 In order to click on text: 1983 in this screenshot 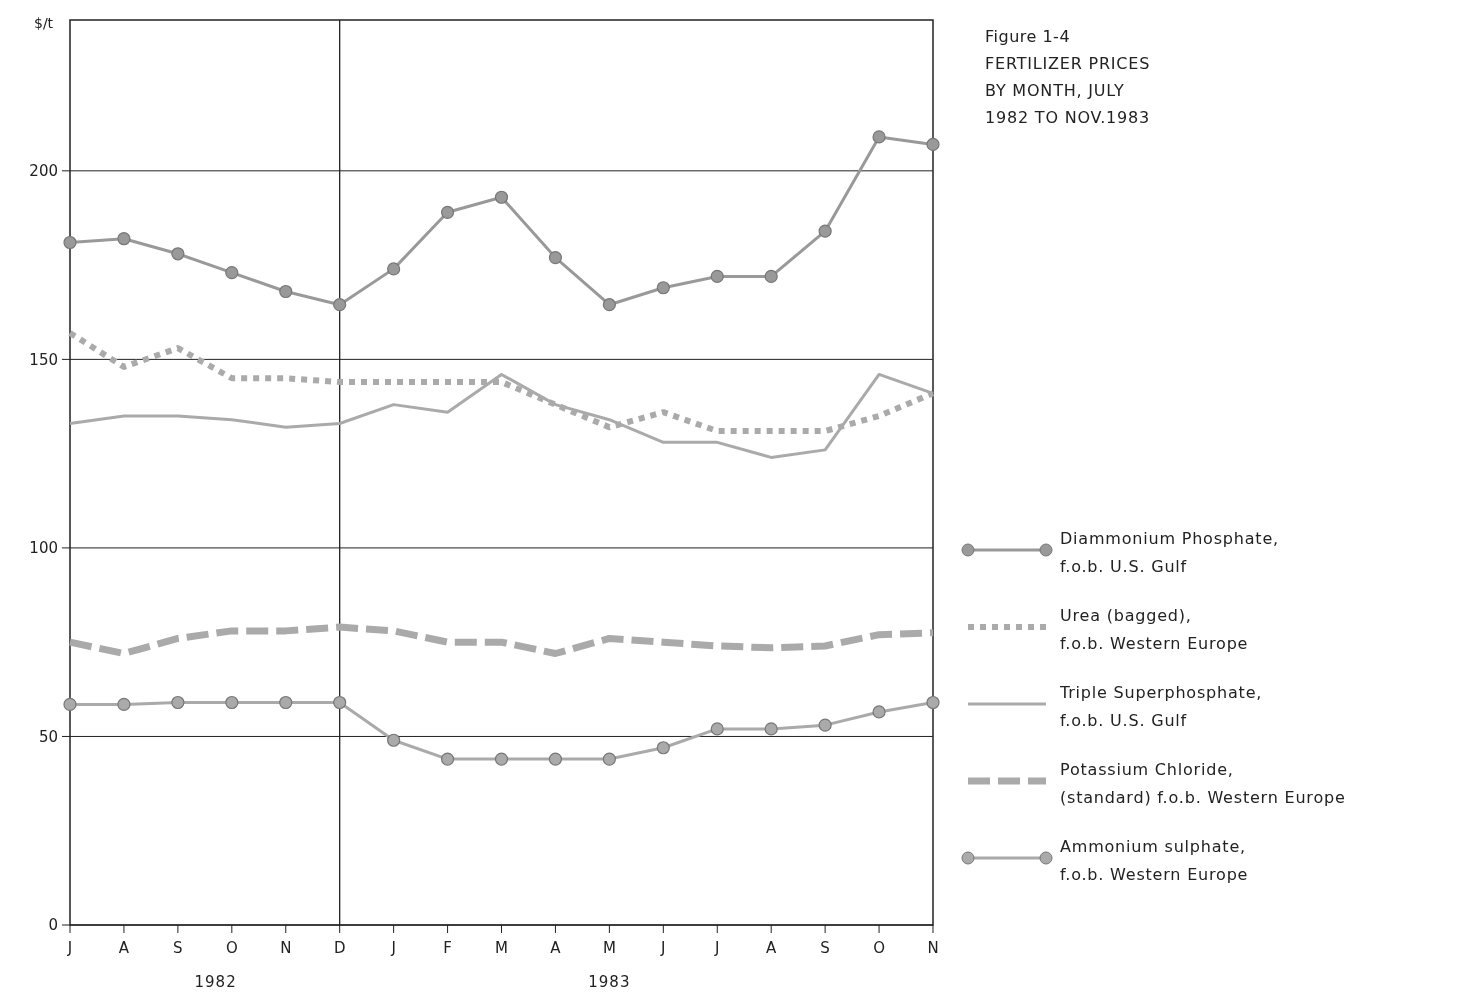, I will do `click(609, 982)`.